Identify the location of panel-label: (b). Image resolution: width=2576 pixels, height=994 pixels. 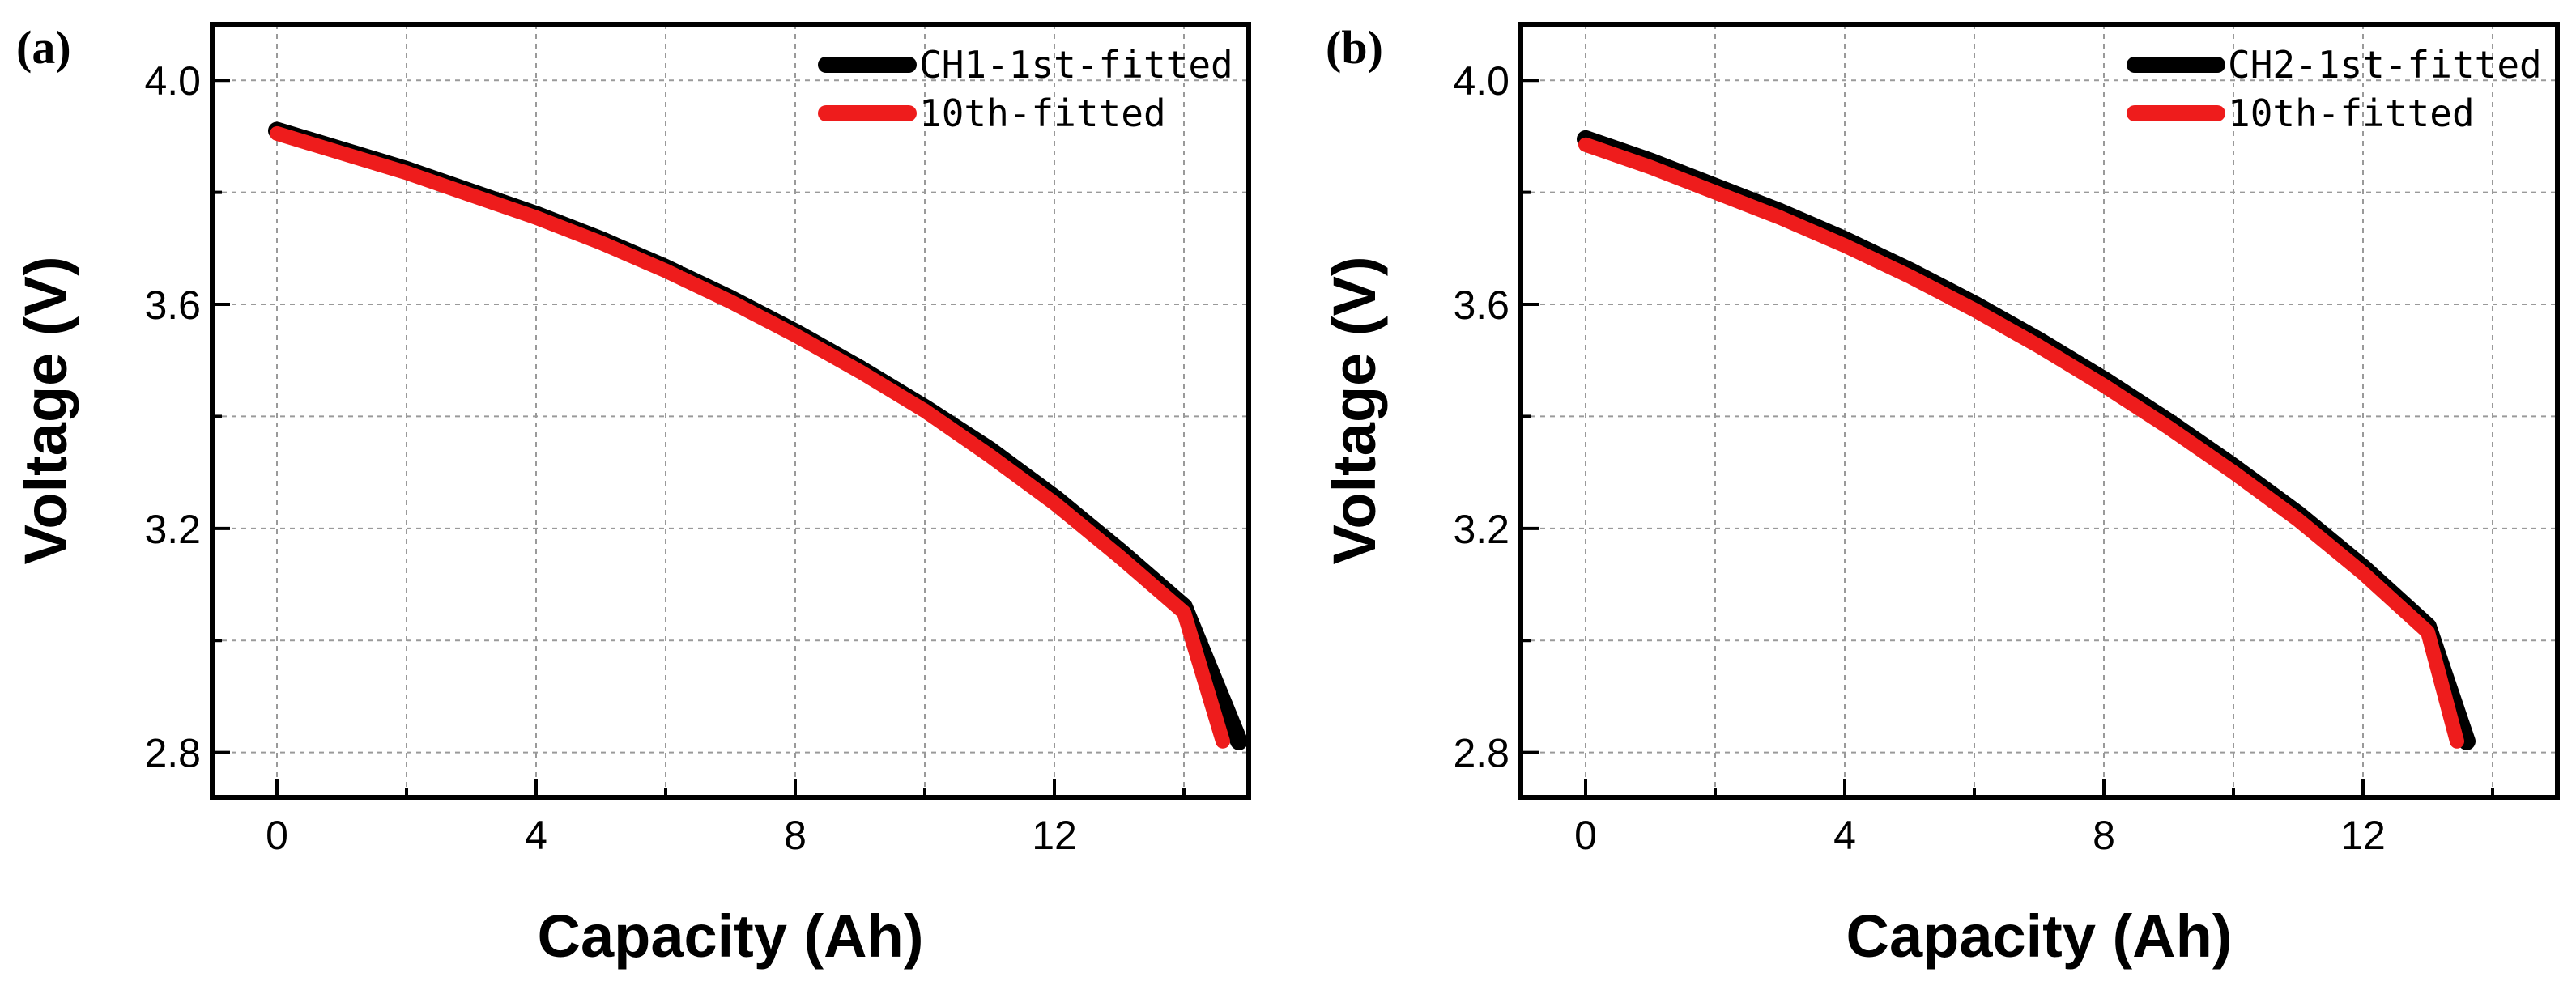
(1354, 48).